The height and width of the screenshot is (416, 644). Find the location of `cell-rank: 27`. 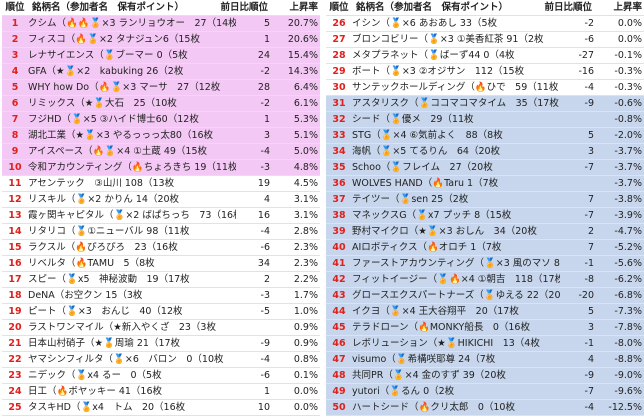

cell-rank: 27 is located at coordinates (339, 39).